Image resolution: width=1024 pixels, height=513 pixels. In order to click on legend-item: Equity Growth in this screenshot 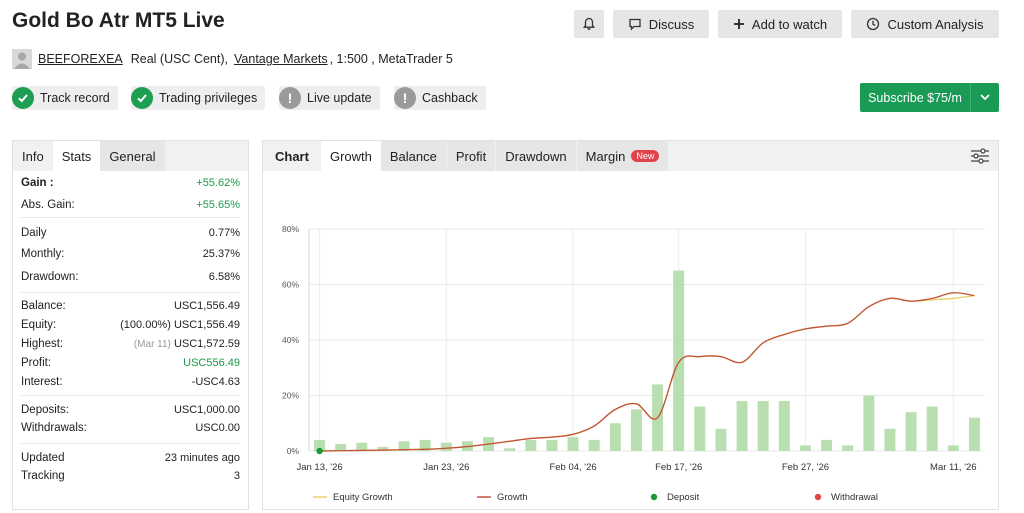, I will do `click(353, 497)`.